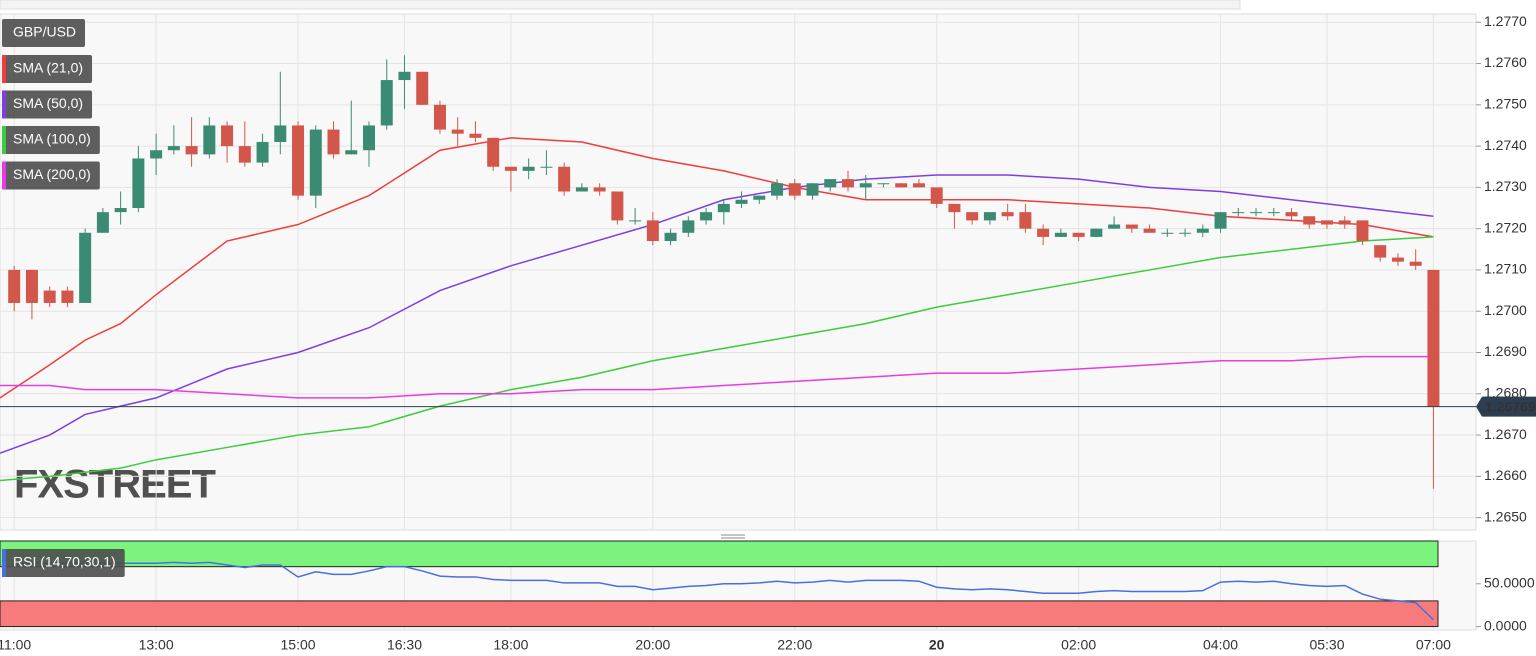  What do you see at coordinates (1505, 475) in the screenshot?
I see `y-tick-label: 1.2660` at bounding box center [1505, 475].